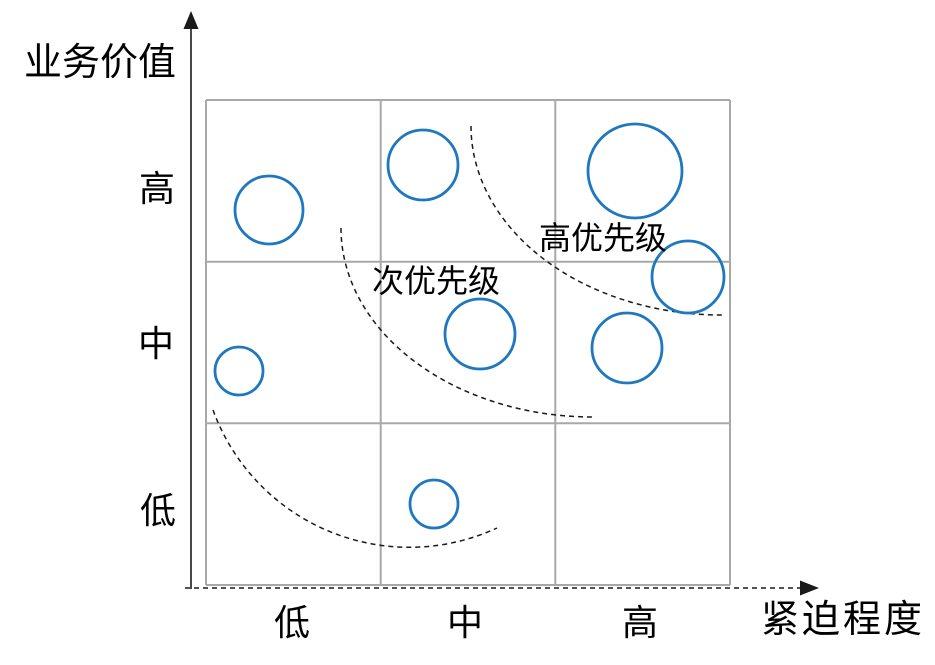 This screenshot has height=665, width=935. I want to click on high-priority-curve, so click(596, 220).